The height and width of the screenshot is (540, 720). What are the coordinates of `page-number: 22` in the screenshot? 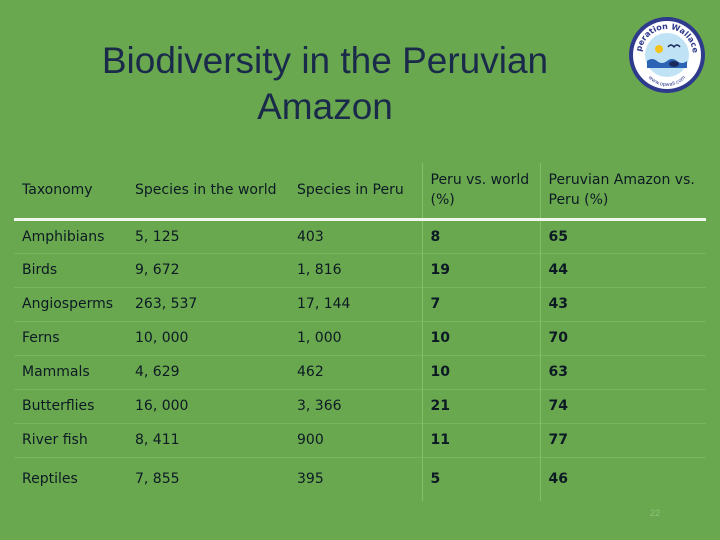 It's located at (655, 513).